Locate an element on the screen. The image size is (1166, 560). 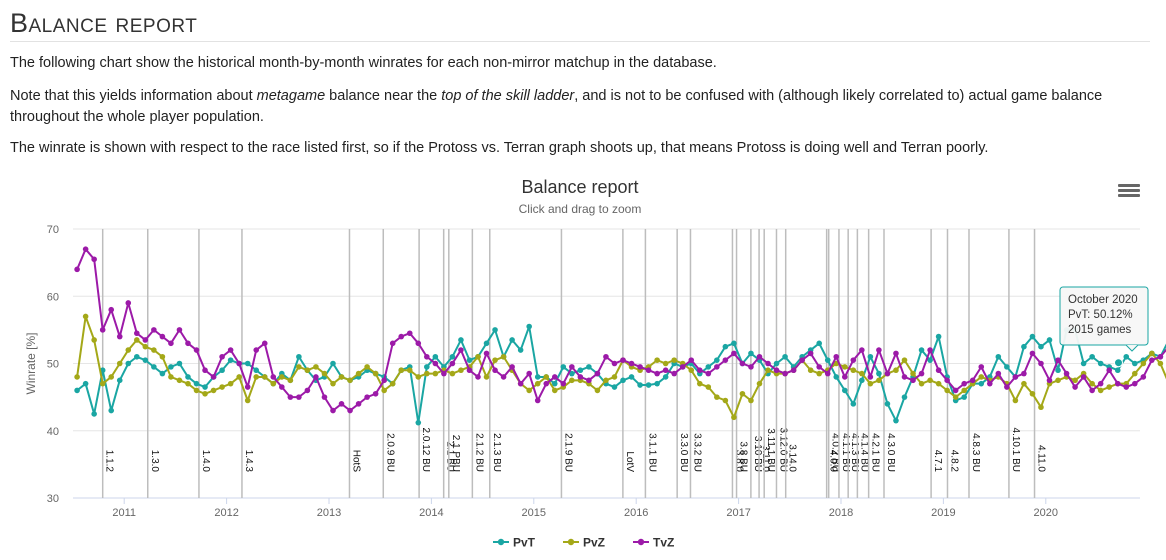
y-tick-label: 50 is located at coordinates (53, 365).